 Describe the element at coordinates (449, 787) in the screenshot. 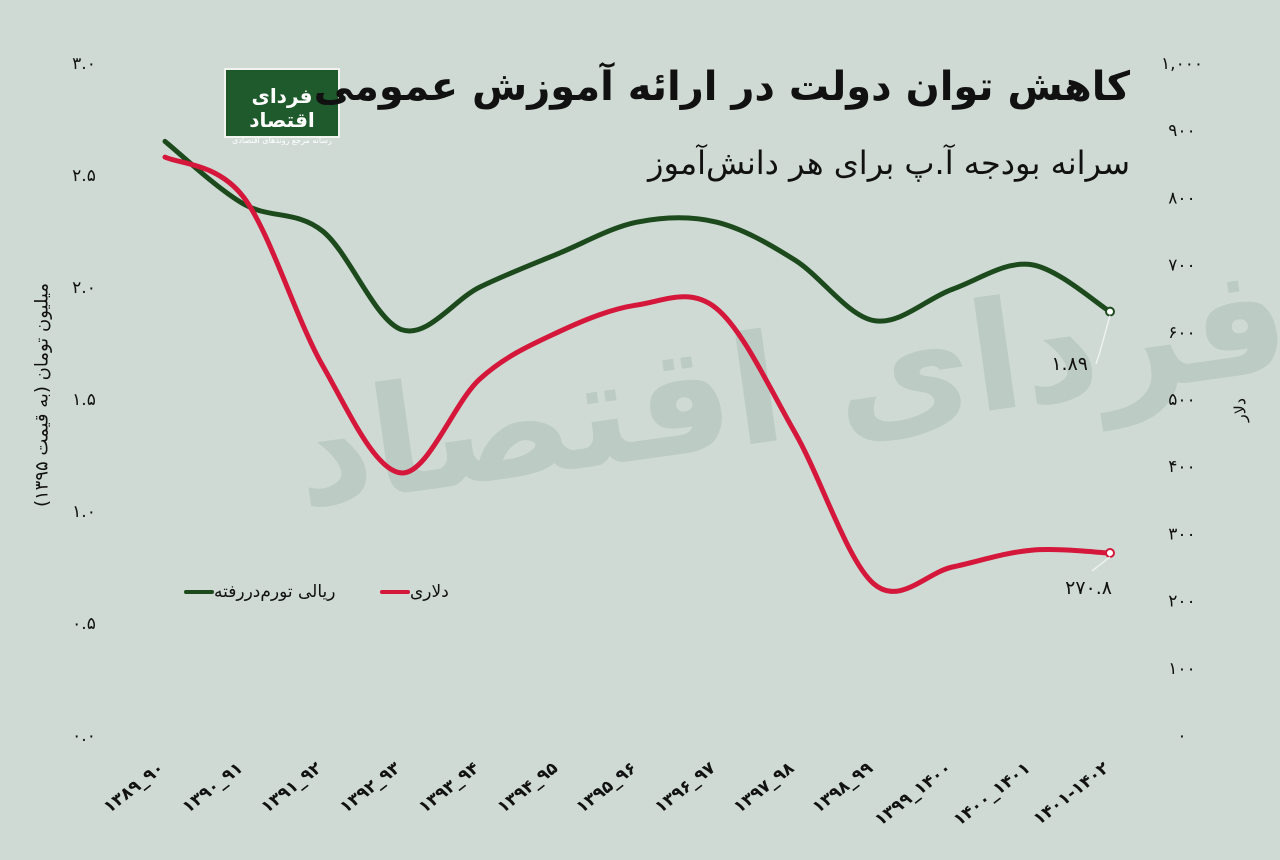

I see `x-tick-label: ۱۳۹۳_۹۴` at that location.